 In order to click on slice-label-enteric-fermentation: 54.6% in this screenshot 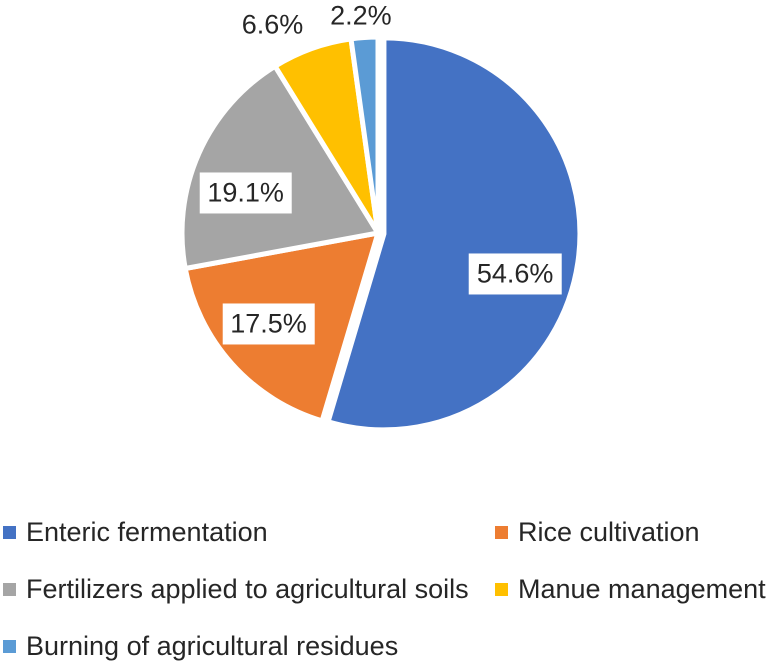, I will do `click(515, 274)`.